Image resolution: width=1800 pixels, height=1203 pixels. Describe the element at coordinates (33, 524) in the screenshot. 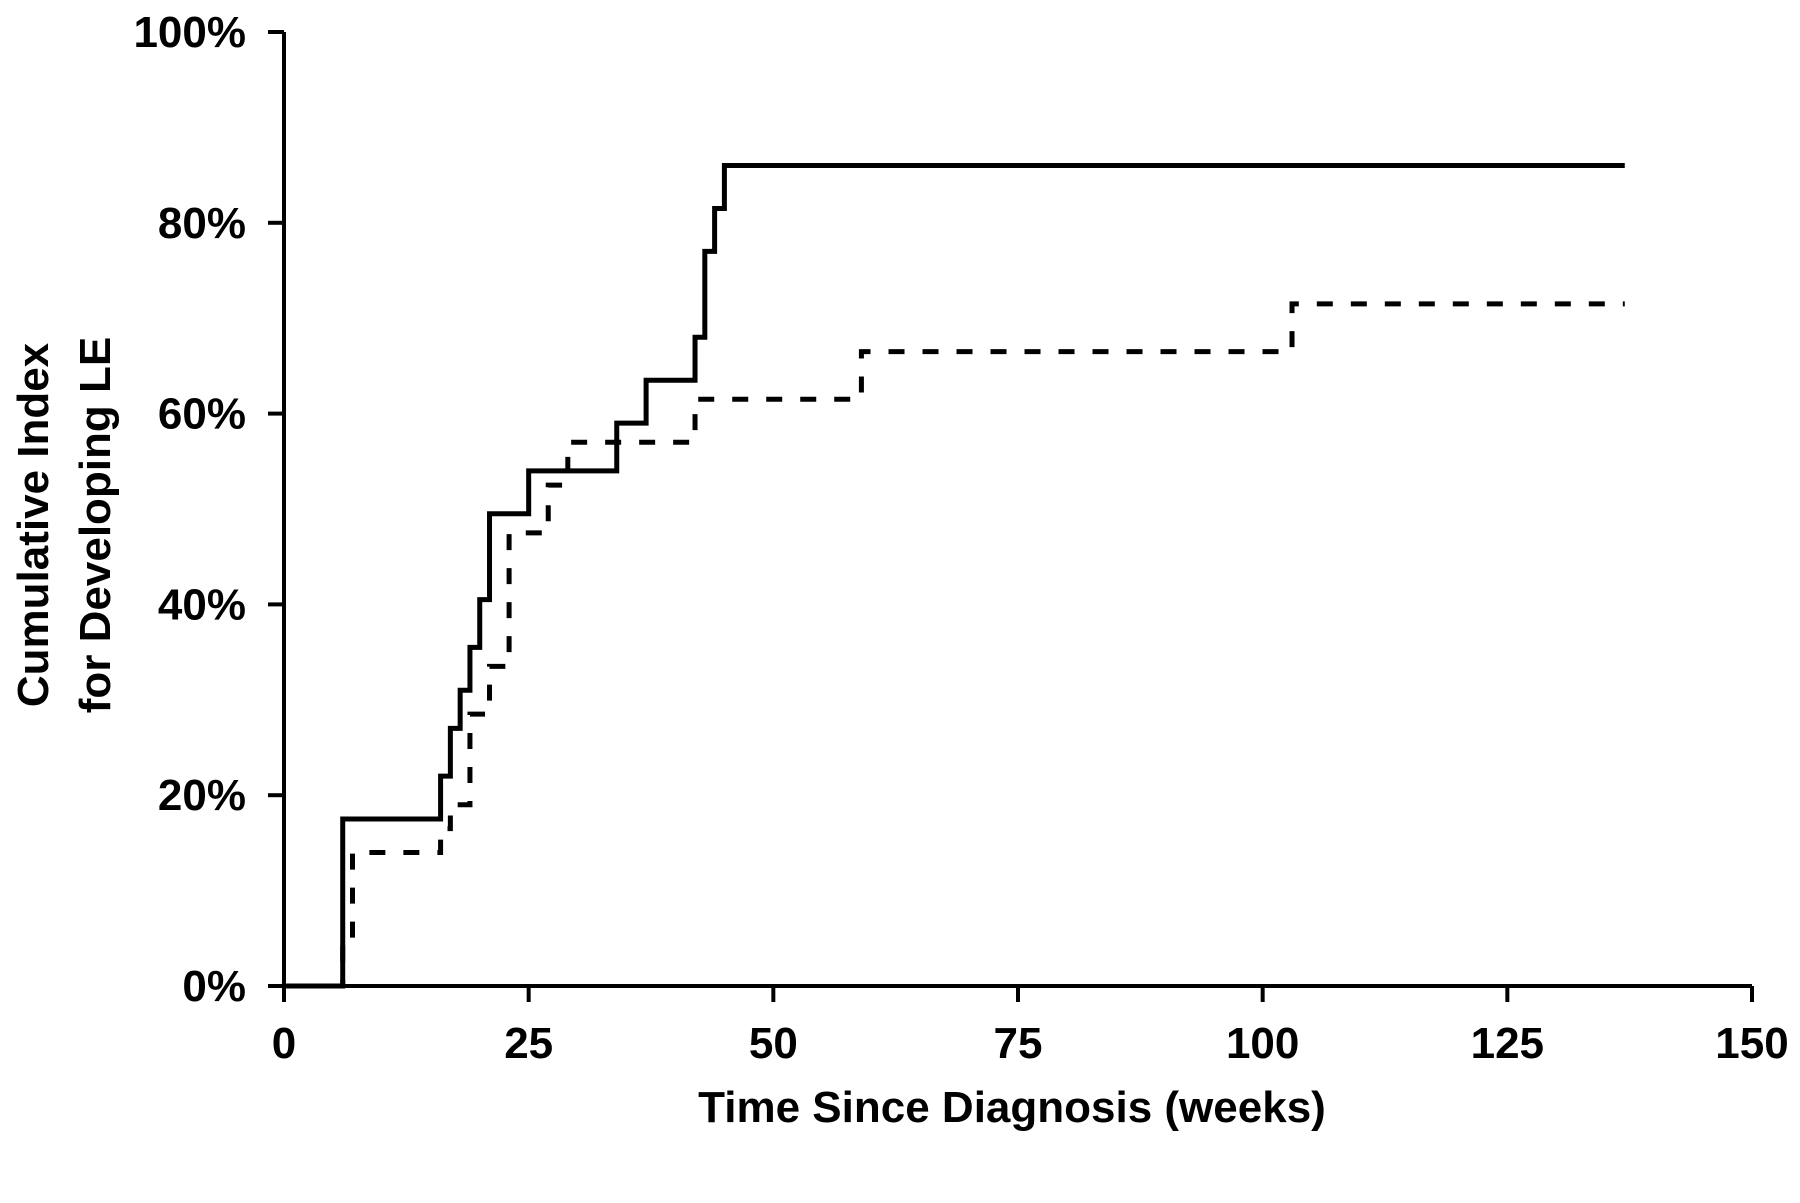

I see `y-axis-title-line-1: Cumulative Index` at that location.